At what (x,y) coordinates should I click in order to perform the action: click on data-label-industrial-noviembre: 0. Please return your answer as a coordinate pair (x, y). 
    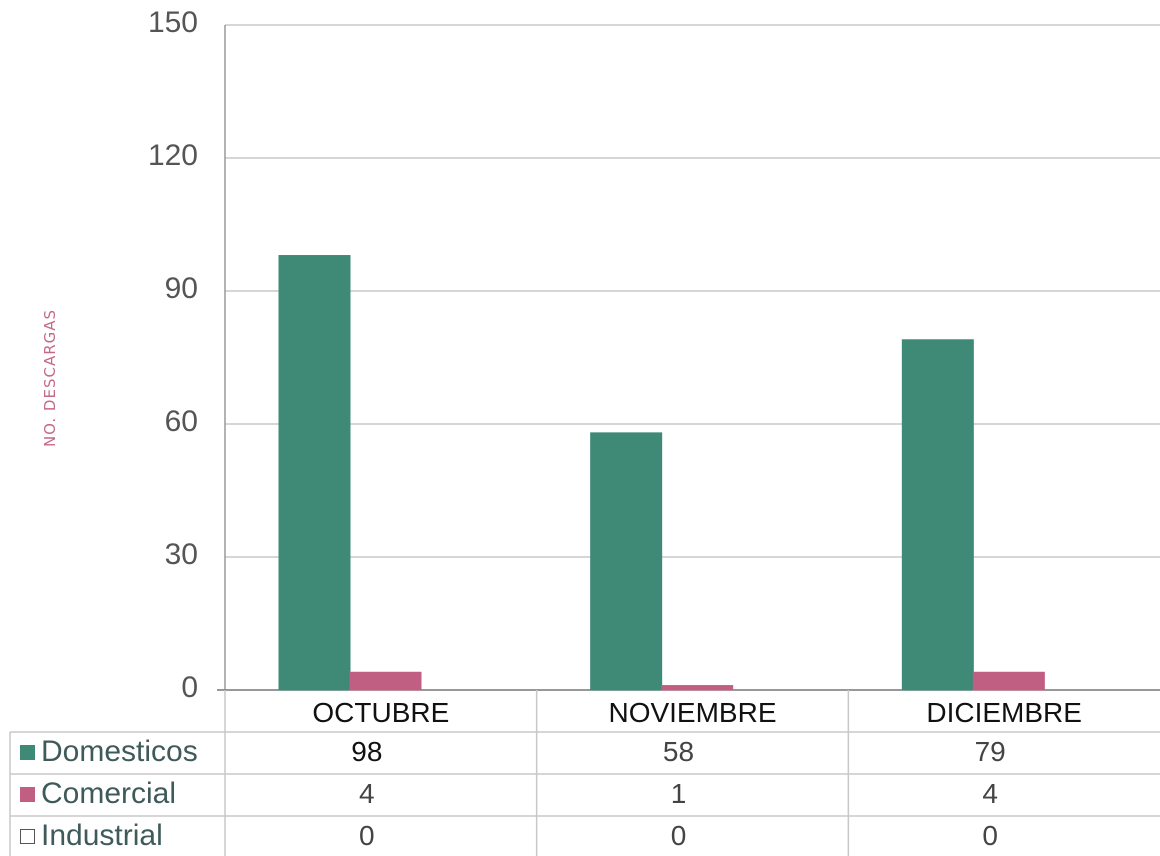
    Looking at the image, I should click on (678, 835).